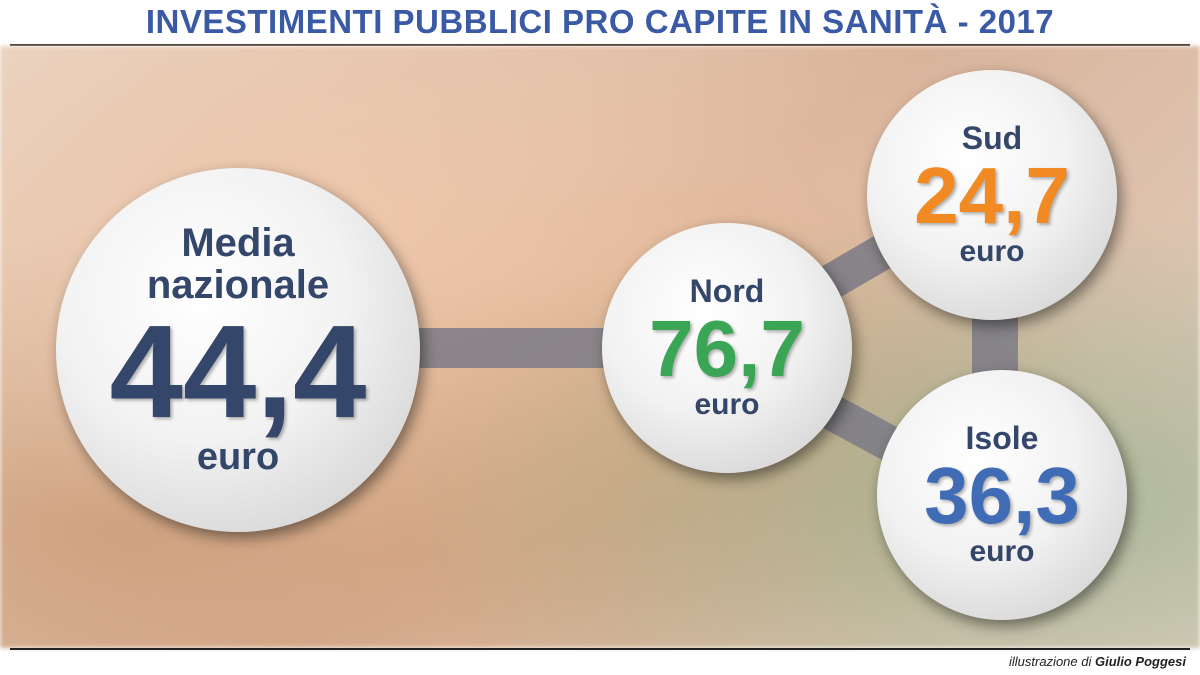 This screenshot has height=675, width=1200. I want to click on node-value: 76,7, so click(727, 349).